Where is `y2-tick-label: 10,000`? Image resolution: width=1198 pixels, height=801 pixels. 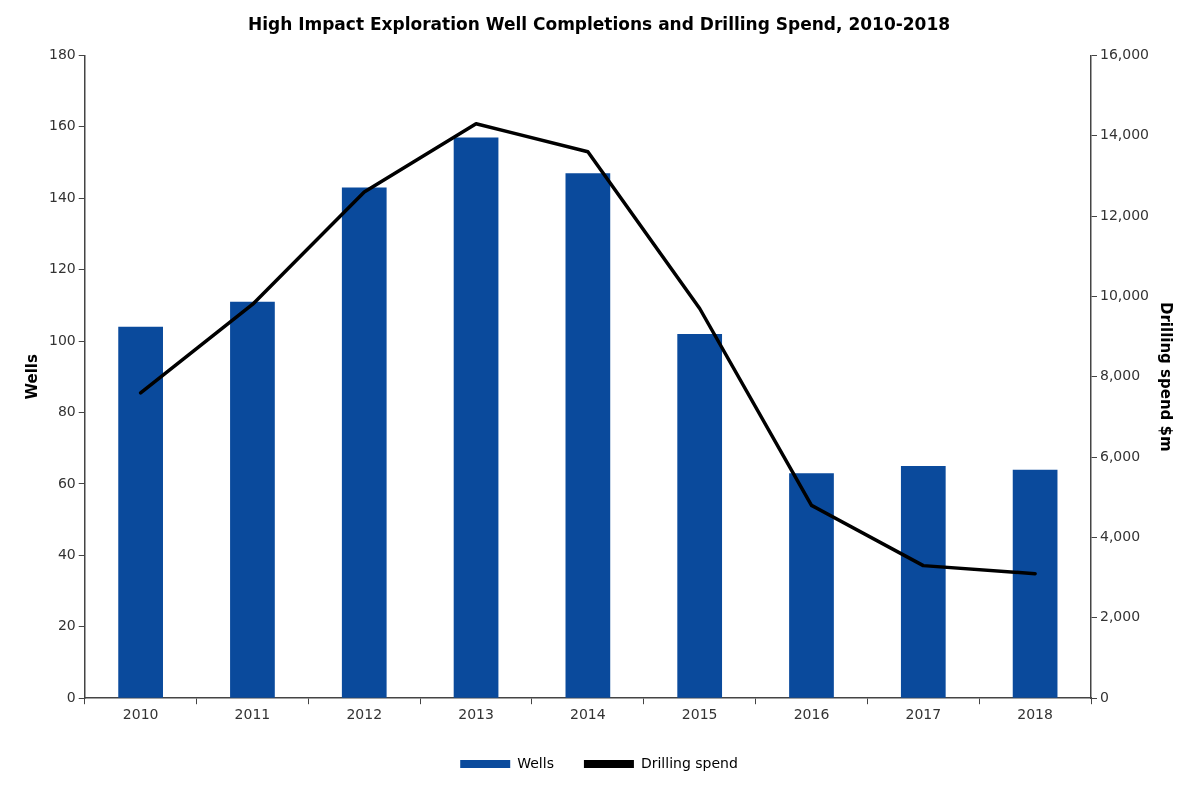
y2-tick-label: 10,000 is located at coordinates (1125, 295).